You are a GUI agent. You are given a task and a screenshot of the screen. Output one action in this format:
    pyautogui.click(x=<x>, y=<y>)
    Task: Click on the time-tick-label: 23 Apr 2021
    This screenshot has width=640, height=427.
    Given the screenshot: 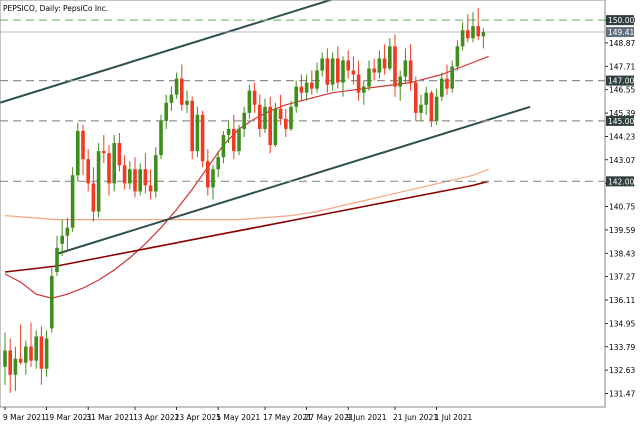 What is the action you would take?
    pyautogui.click(x=198, y=417)
    